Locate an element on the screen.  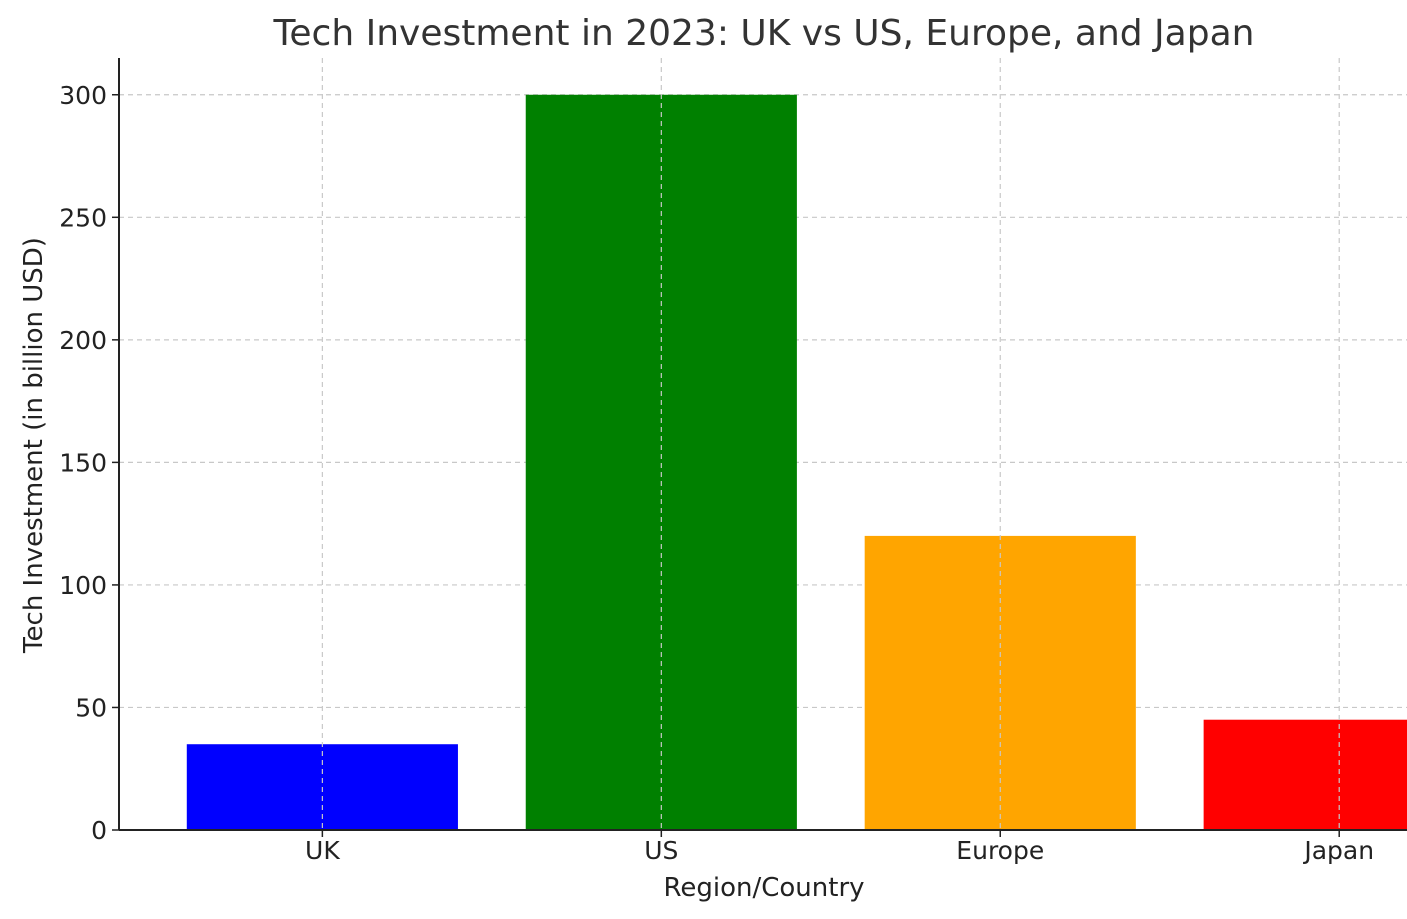
y-tick-label: 200 is located at coordinates (83, 340).